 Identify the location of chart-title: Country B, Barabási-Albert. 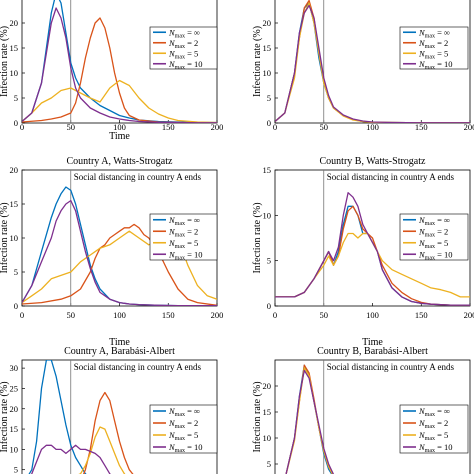
(372, 351).